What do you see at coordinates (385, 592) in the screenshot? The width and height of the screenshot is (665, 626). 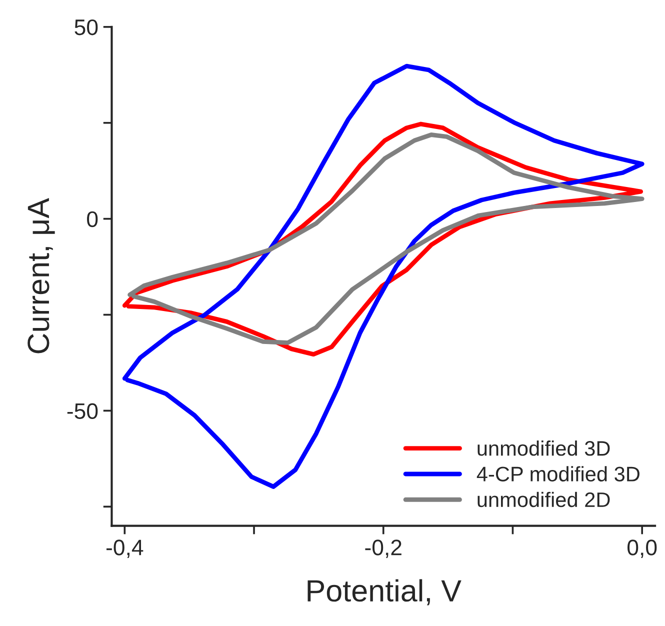 I see `x-axis-title: Potential, V` at bounding box center [385, 592].